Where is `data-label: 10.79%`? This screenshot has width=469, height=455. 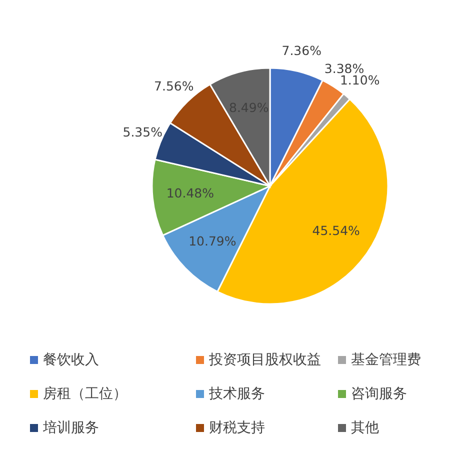
data-label: 10.79% is located at coordinates (212, 240).